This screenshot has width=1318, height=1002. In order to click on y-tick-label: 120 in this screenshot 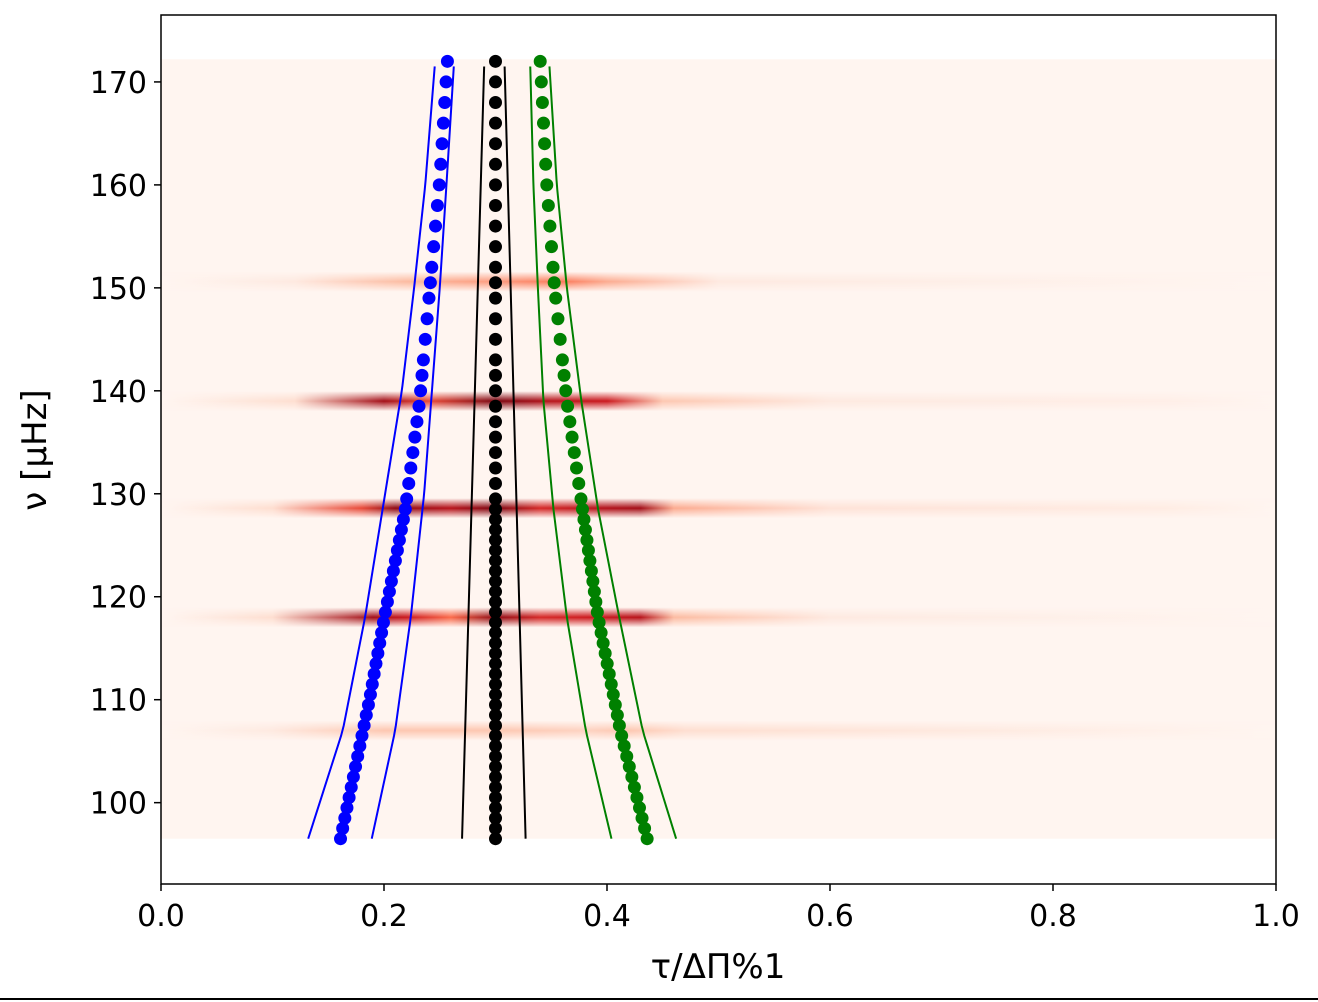, I will do `click(118, 598)`.